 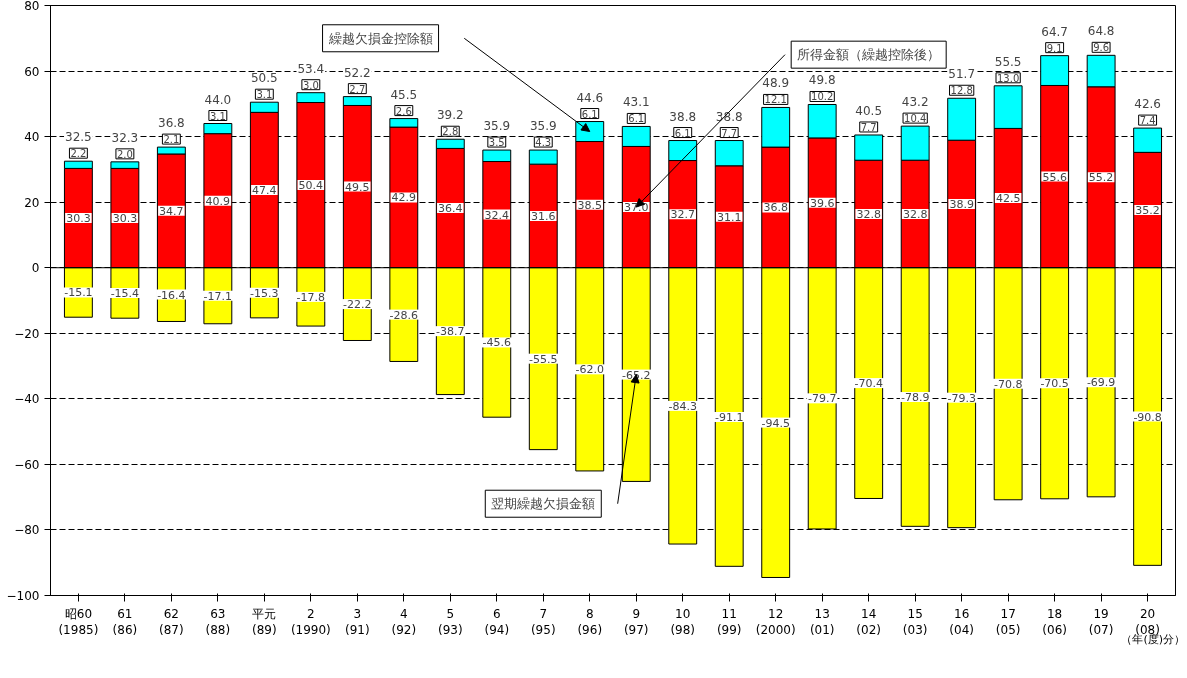 I want to click on y-tick-label: 20, so click(x=32, y=202).